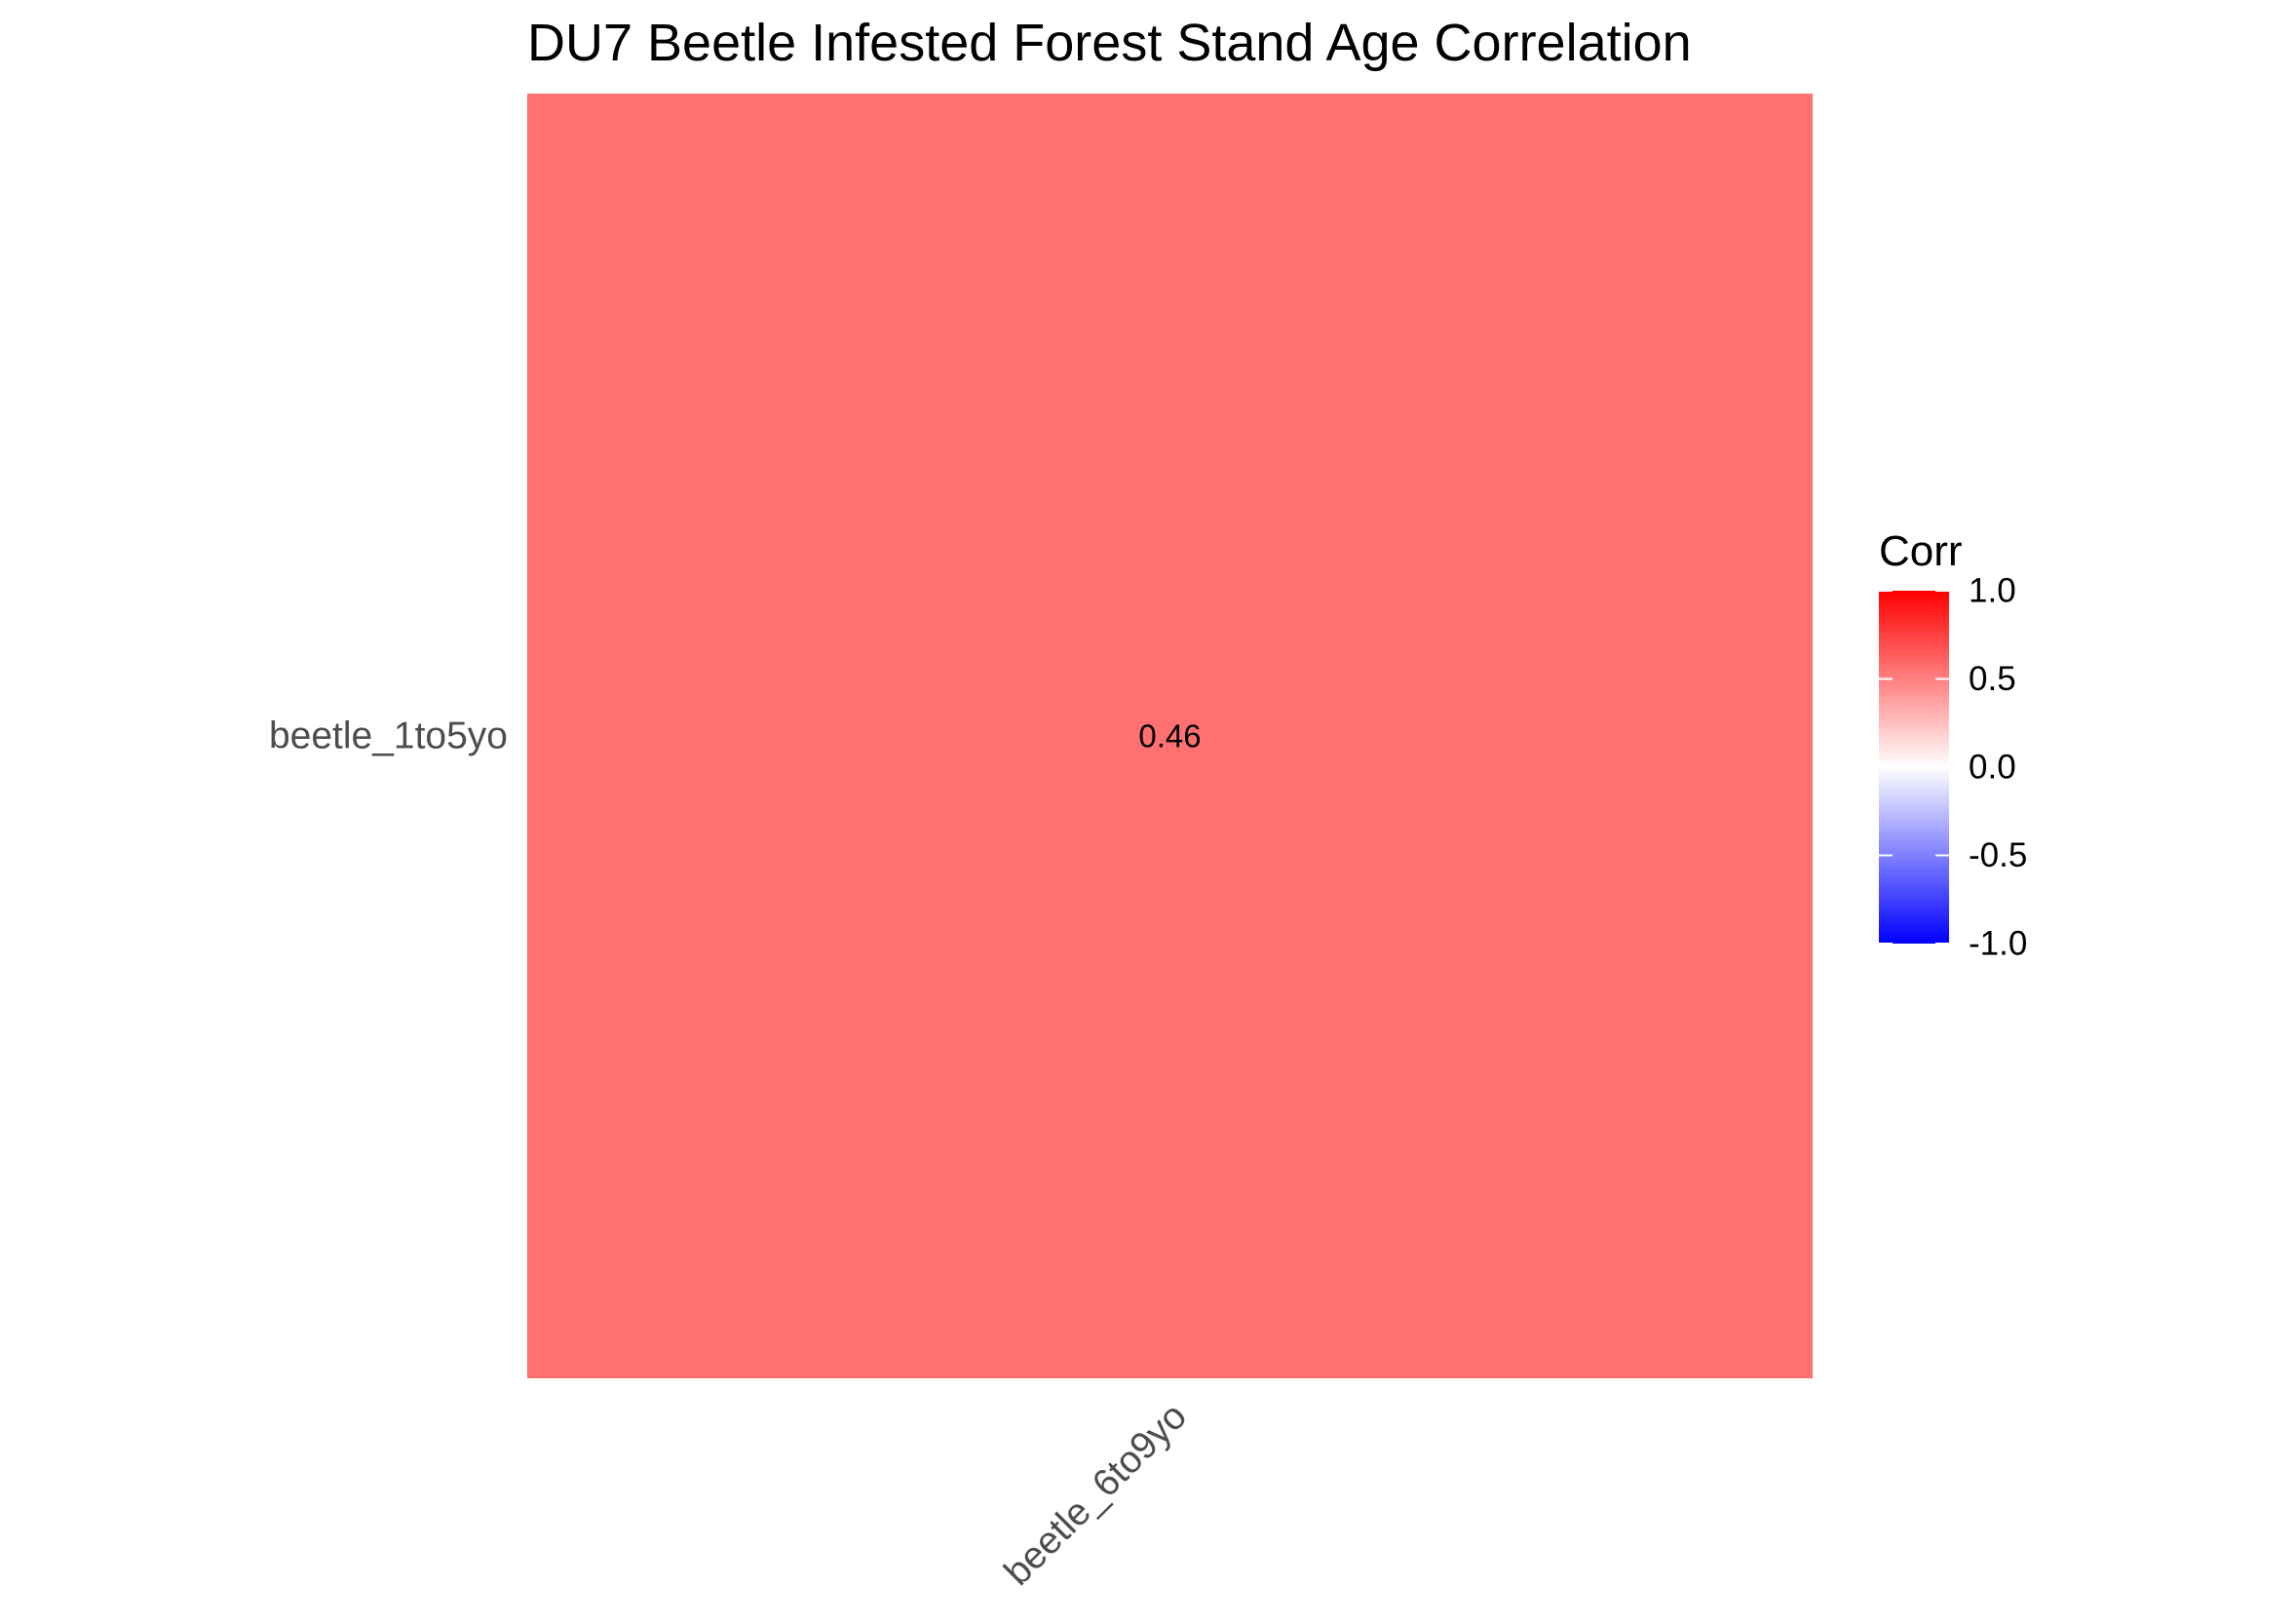 This screenshot has width=2296, height=1623. I want to click on x-axis: beetle_6to9yo, so click(1095, 1494).